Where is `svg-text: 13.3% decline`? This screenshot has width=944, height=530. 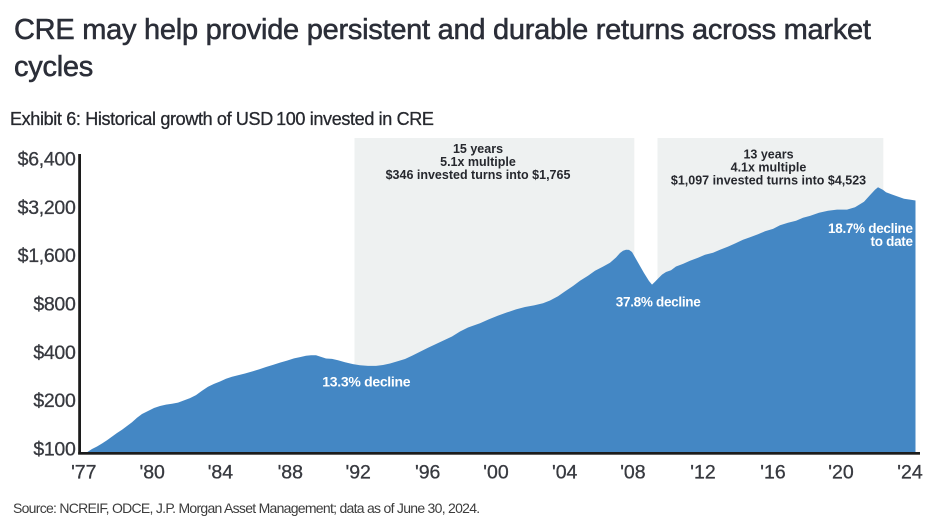
svg-text: 13.3% decline is located at coordinates (366, 381).